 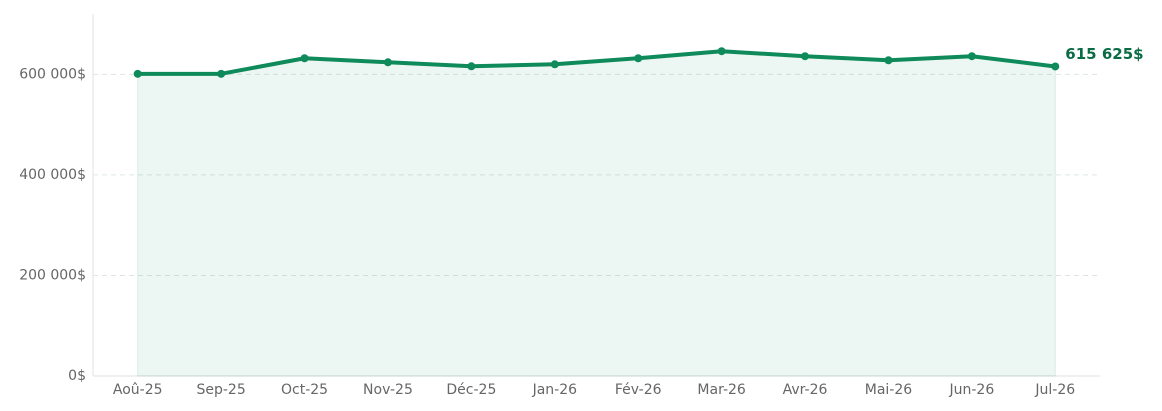 I want to click on x-tick-label: Jun-26, so click(x=972, y=390).